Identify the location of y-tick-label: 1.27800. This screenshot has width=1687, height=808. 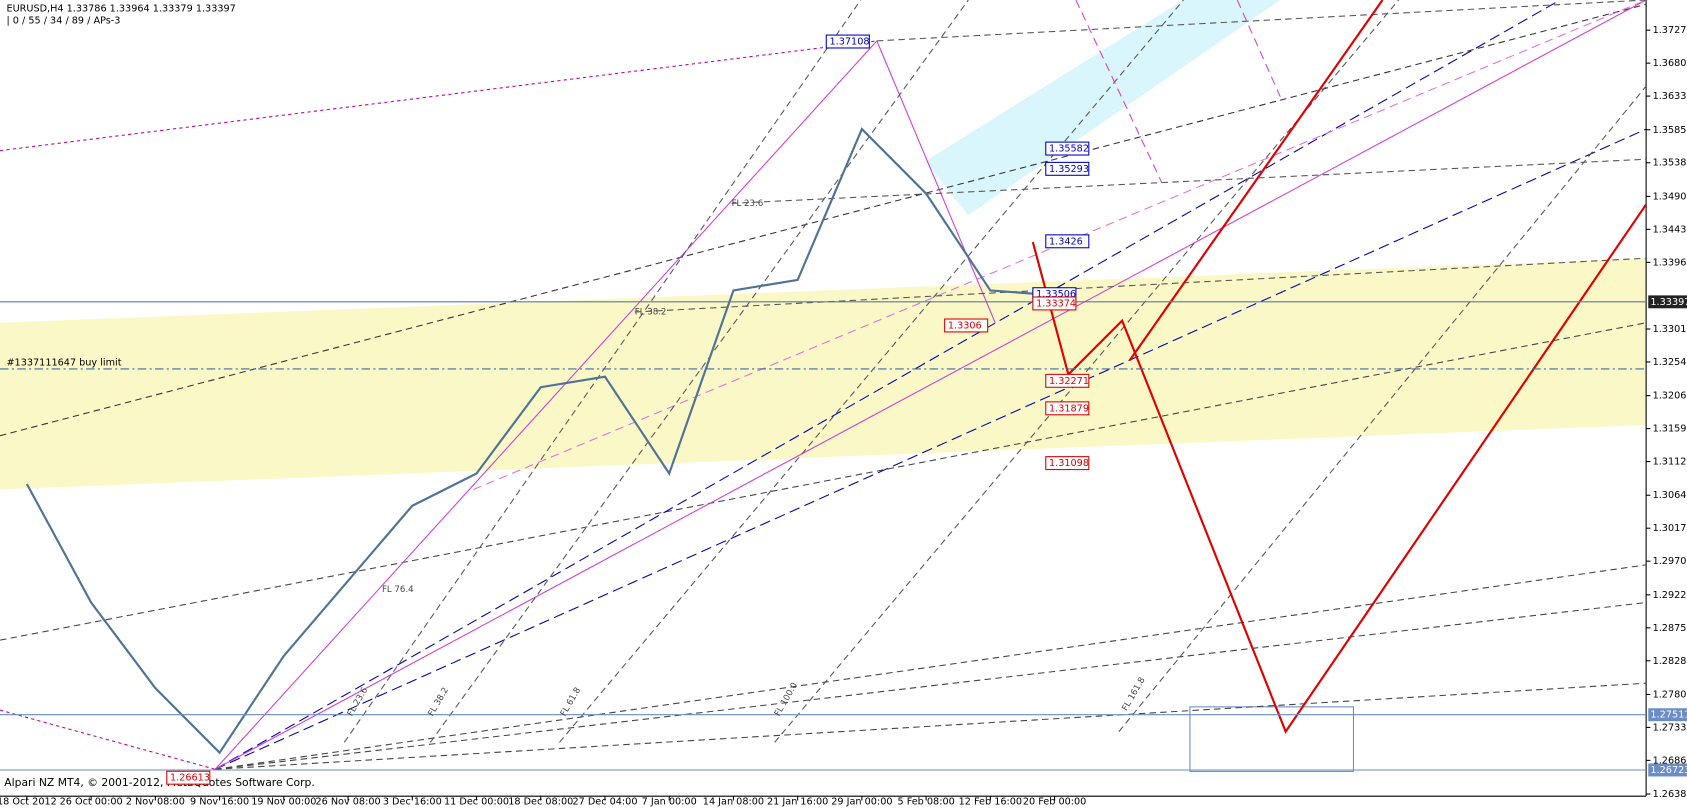
(1670, 694).